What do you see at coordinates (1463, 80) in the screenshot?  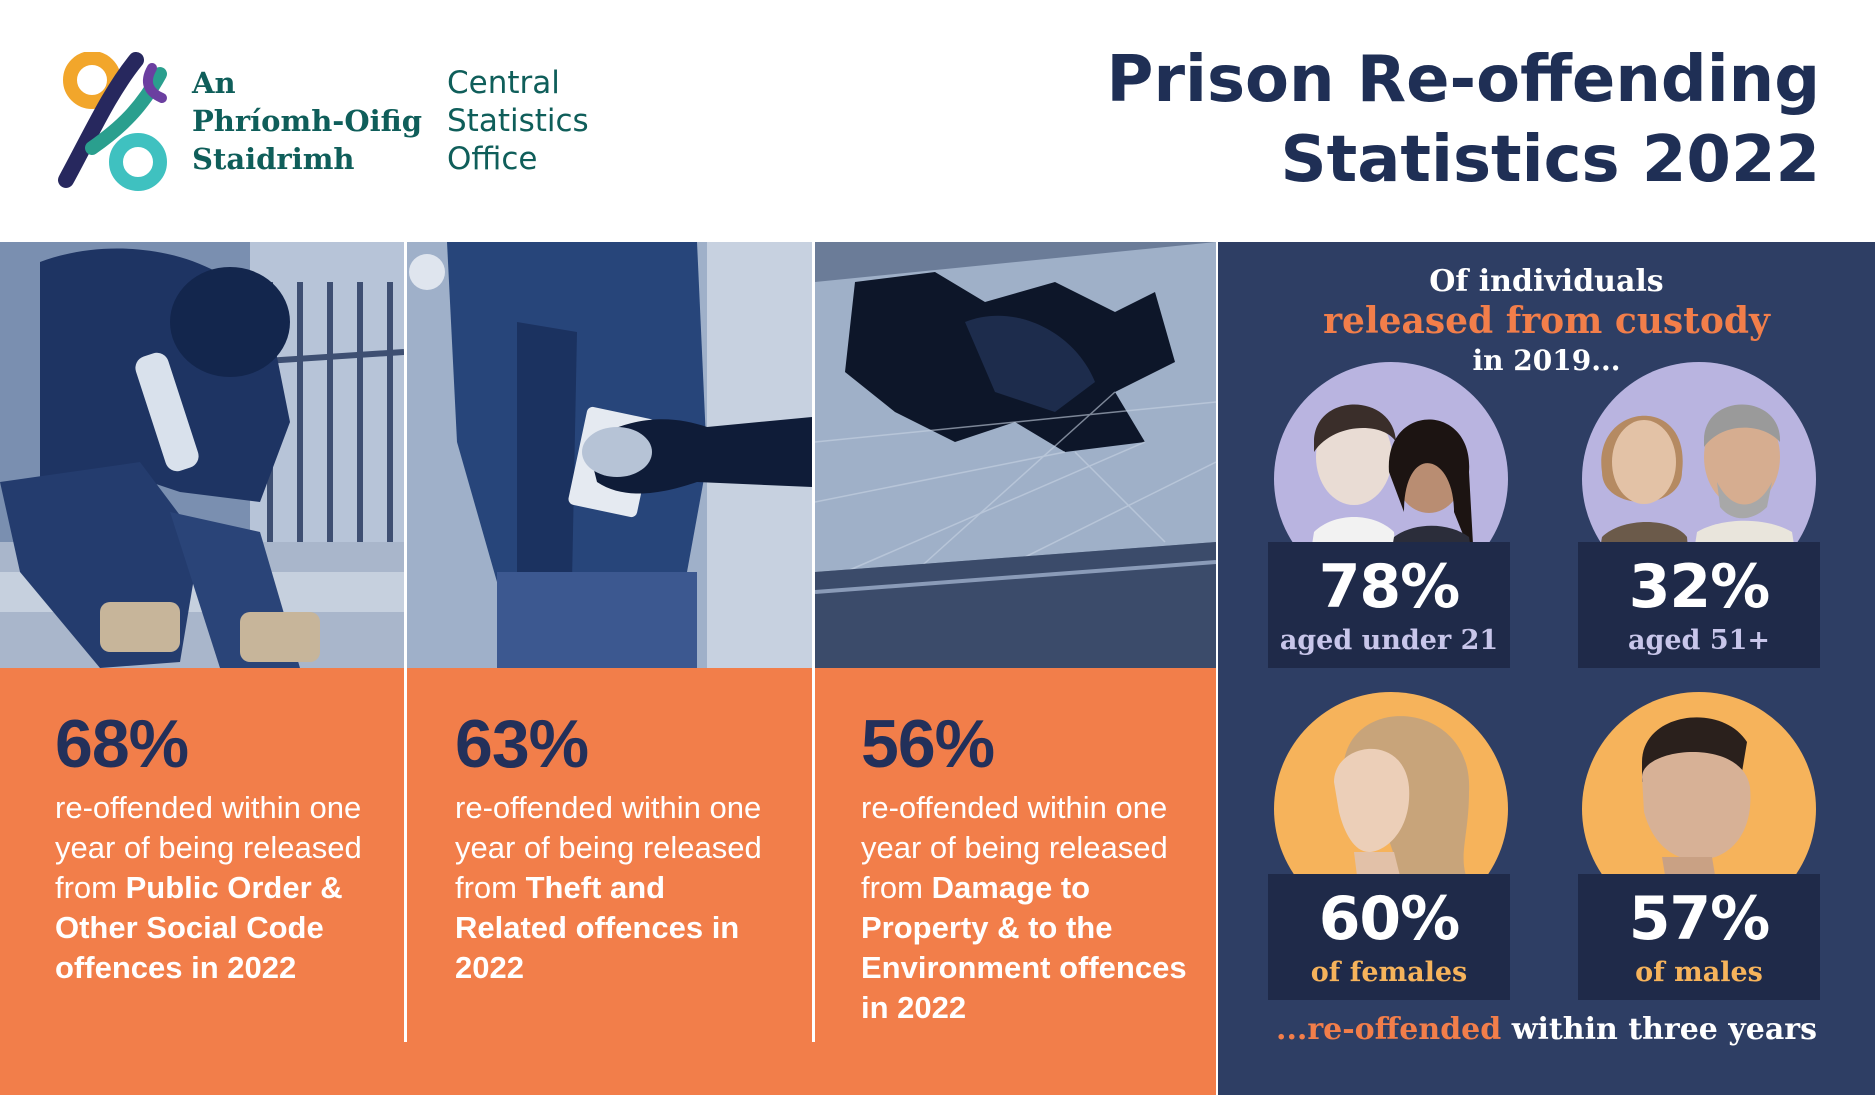 I see `page-title-line: Prison Re-offending` at bounding box center [1463, 80].